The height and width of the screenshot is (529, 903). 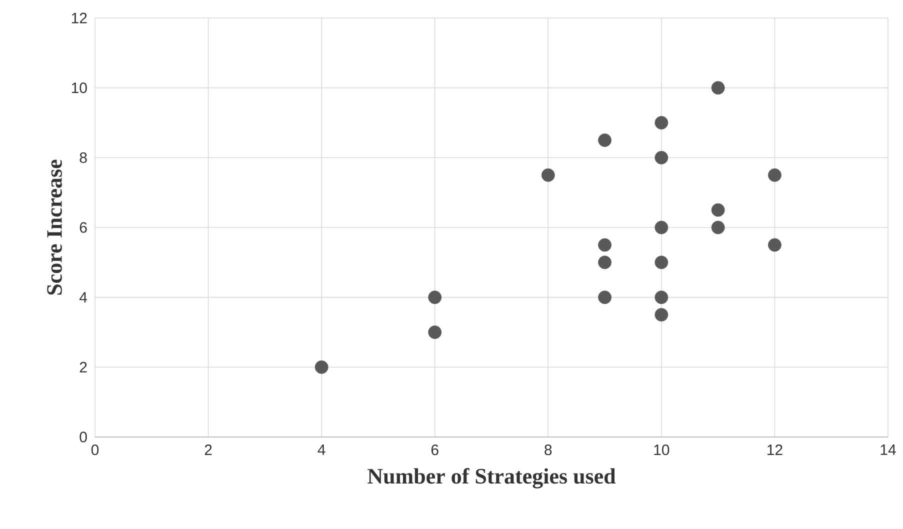 I want to click on x-tick-label: 14, so click(x=888, y=449).